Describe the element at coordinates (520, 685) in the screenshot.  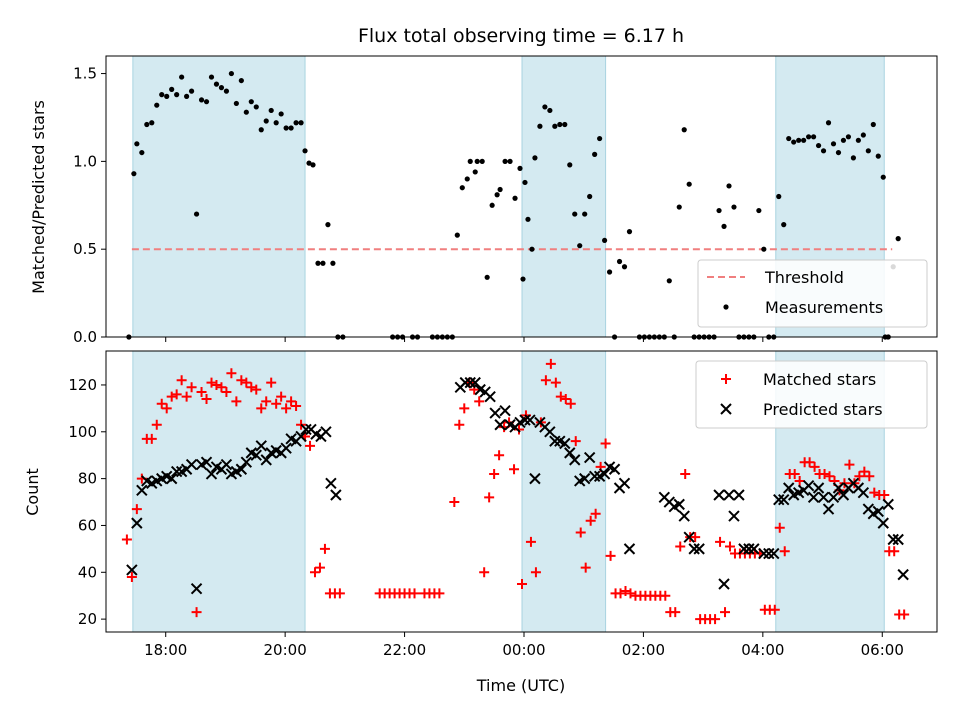
I see `x-axis-title: Time (UTC)` at that location.